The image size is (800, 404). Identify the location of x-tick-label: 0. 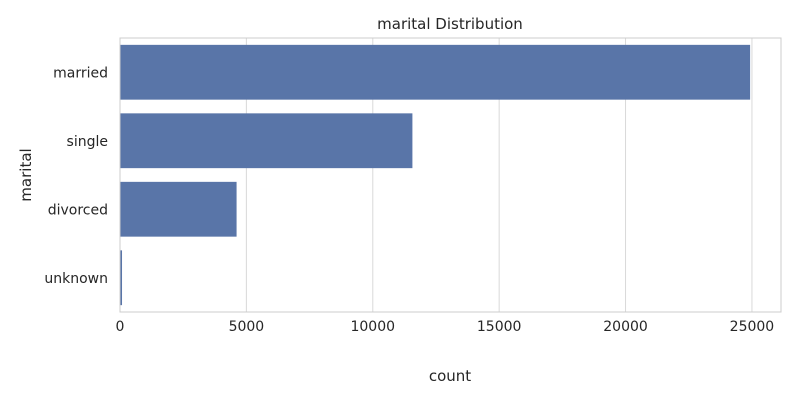
(120, 327).